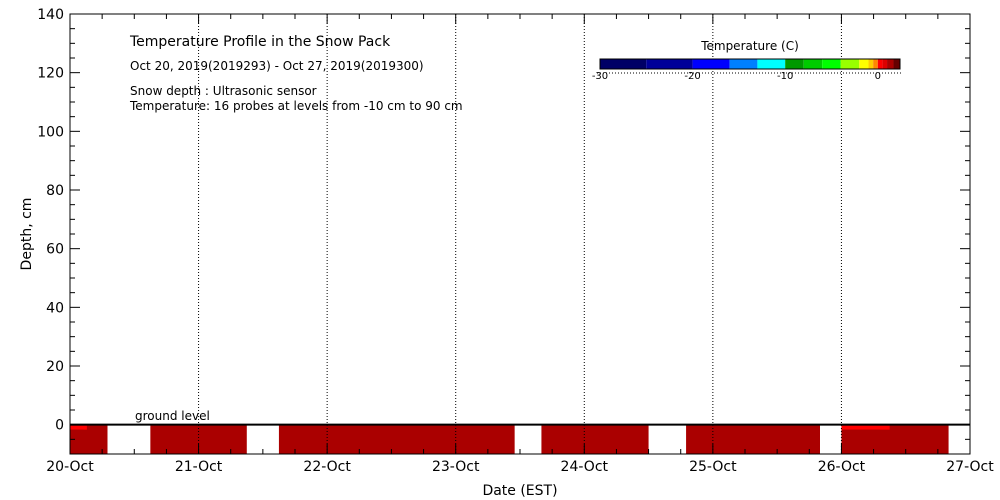 The height and width of the screenshot is (500, 1000). What do you see at coordinates (970, 467) in the screenshot?
I see `x-tick-label: 27-Oct` at bounding box center [970, 467].